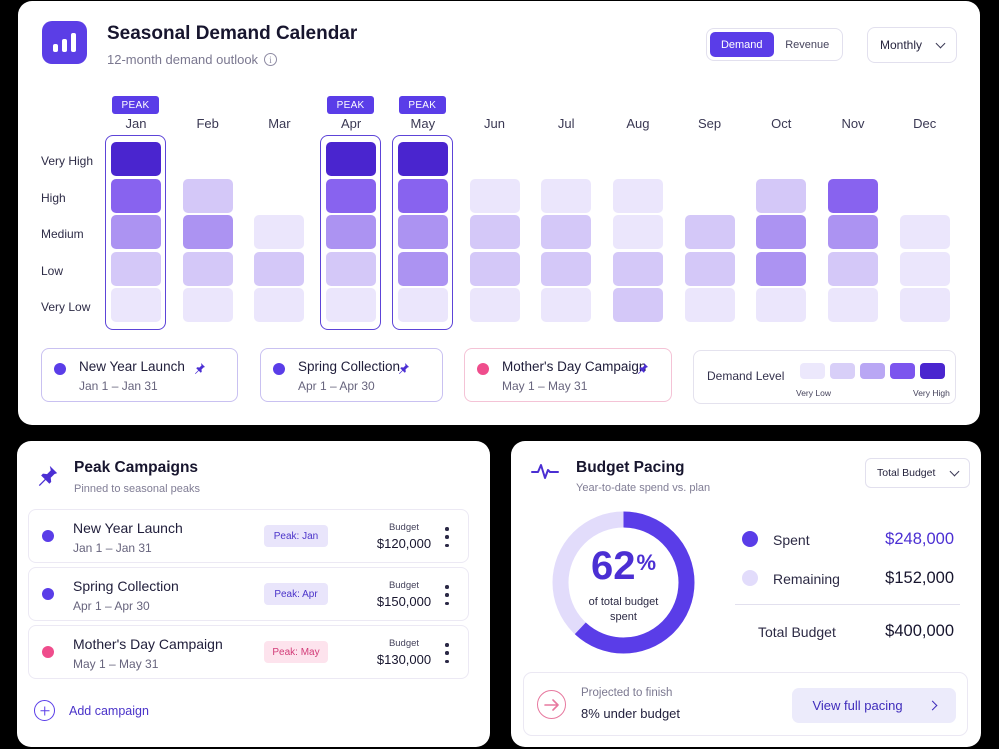 Image resolution: width=999 pixels, height=749 pixels. I want to click on remaining-legend-dot, so click(750, 578).